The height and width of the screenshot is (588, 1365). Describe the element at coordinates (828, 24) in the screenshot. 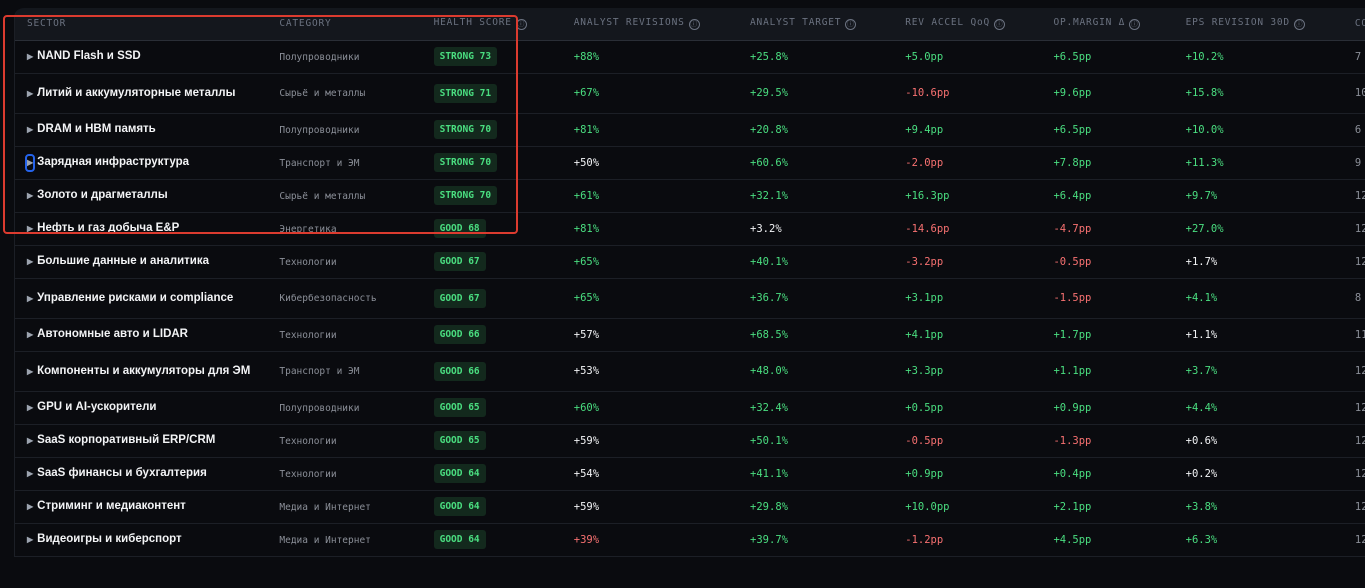

I see `column-header-analyst-target: ANALYST TARGET ⓘ` at that location.